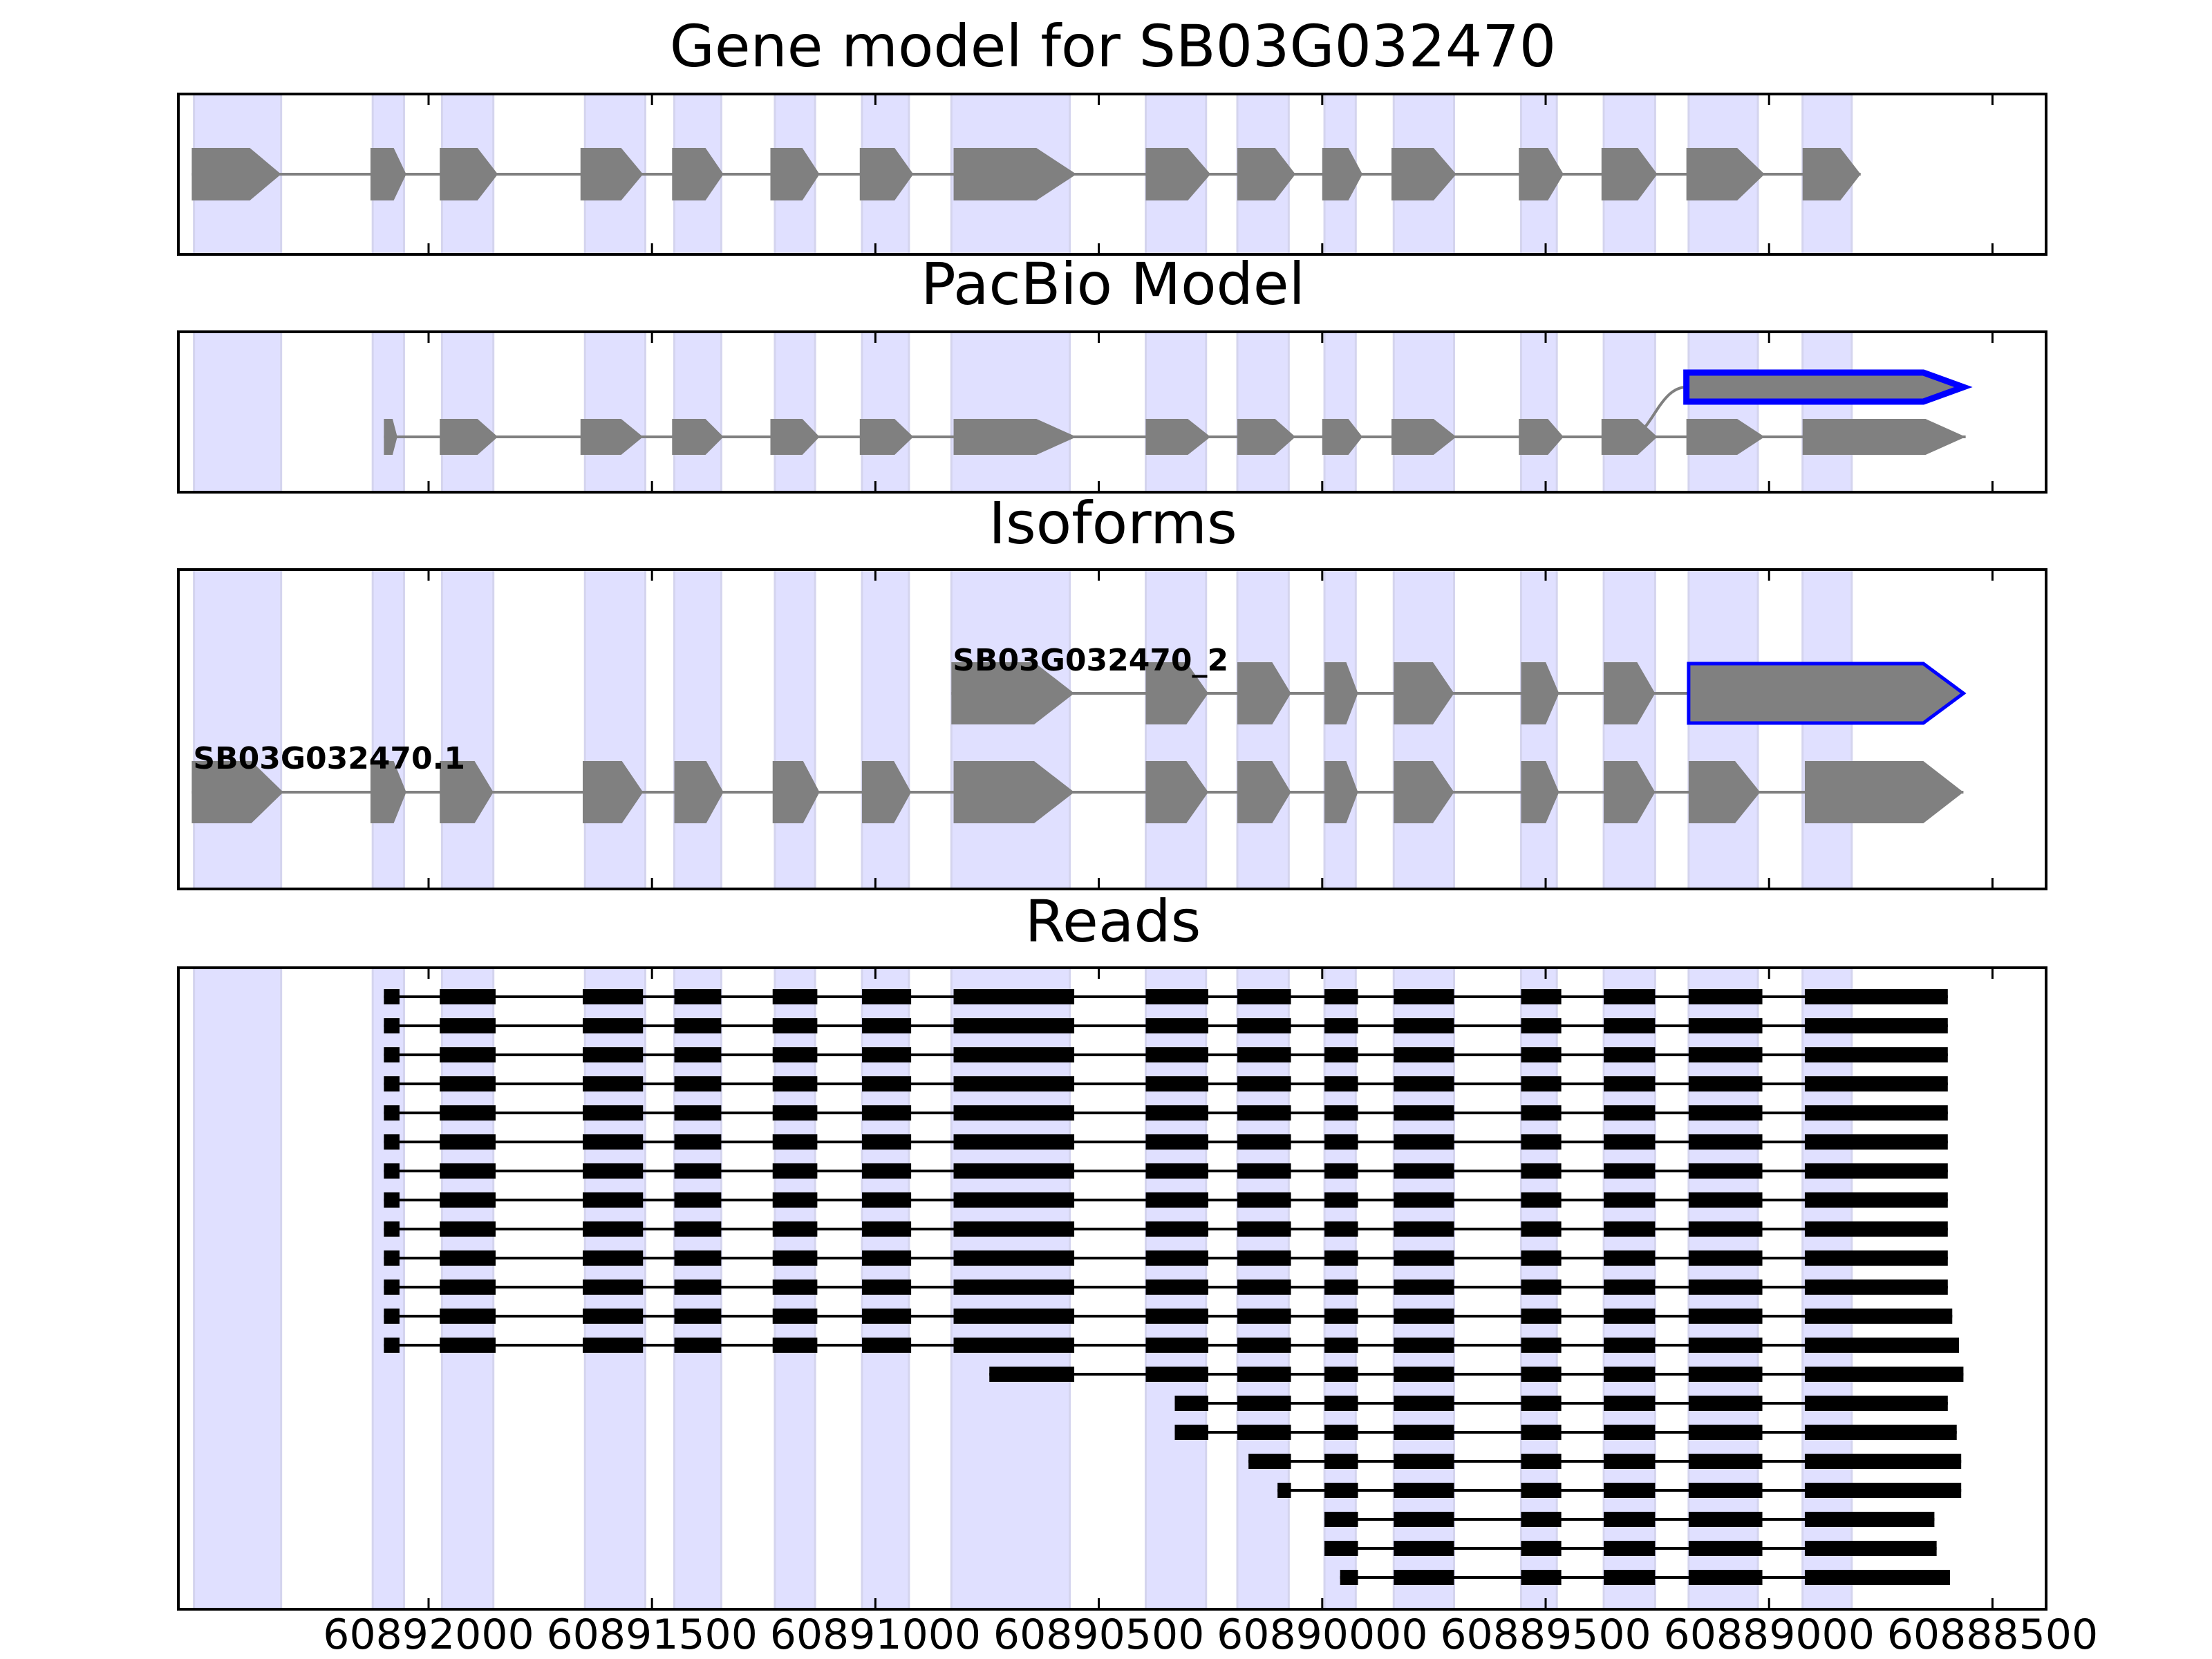 The width and height of the screenshot is (2212, 1659). I want to click on x-tick-label: 60889500, so click(1545, 1635).